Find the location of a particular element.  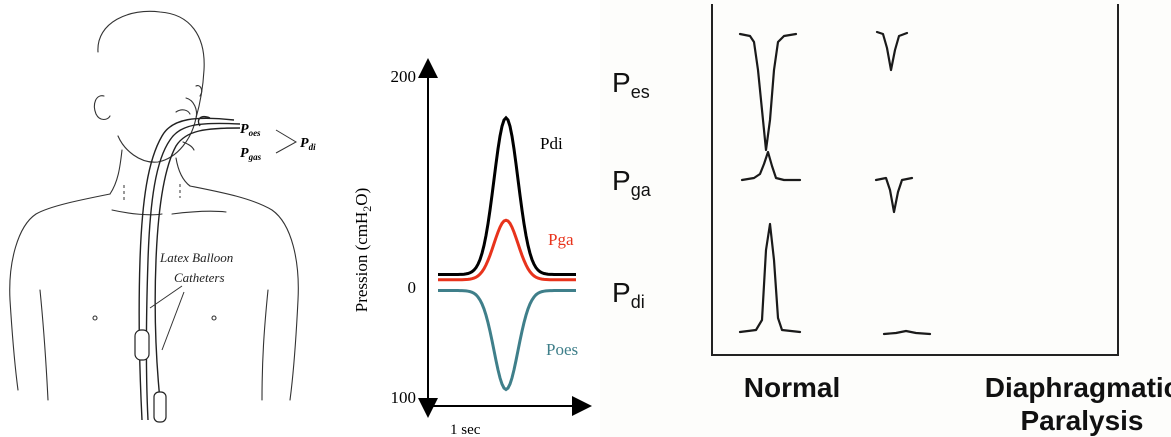

chart-series is located at coordinates (507, 253).